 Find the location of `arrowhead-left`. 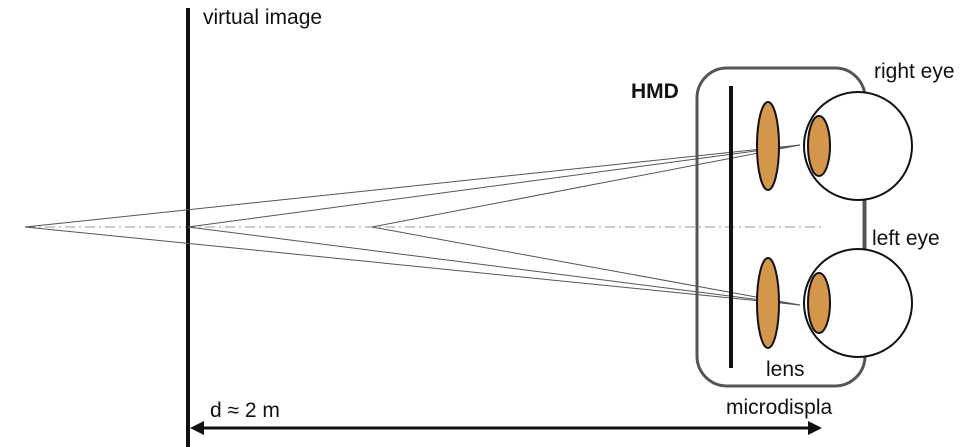

arrowhead-left is located at coordinates (197, 428).